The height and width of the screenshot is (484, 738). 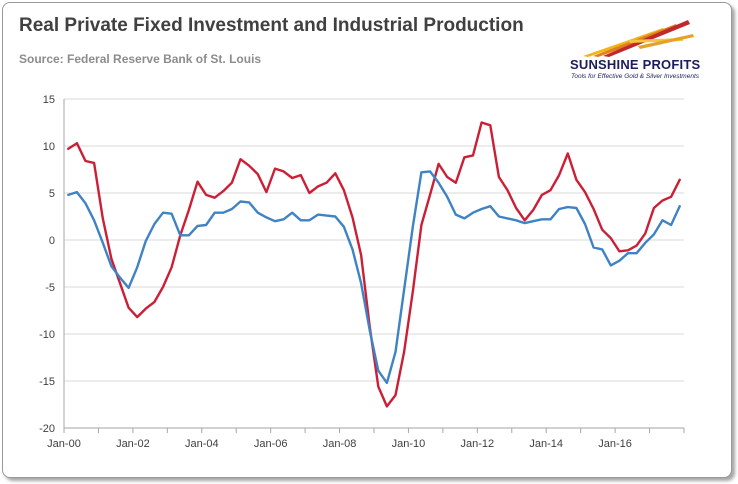 What do you see at coordinates (202, 444) in the screenshot?
I see `x-tick-label: Jan-04` at bounding box center [202, 444].